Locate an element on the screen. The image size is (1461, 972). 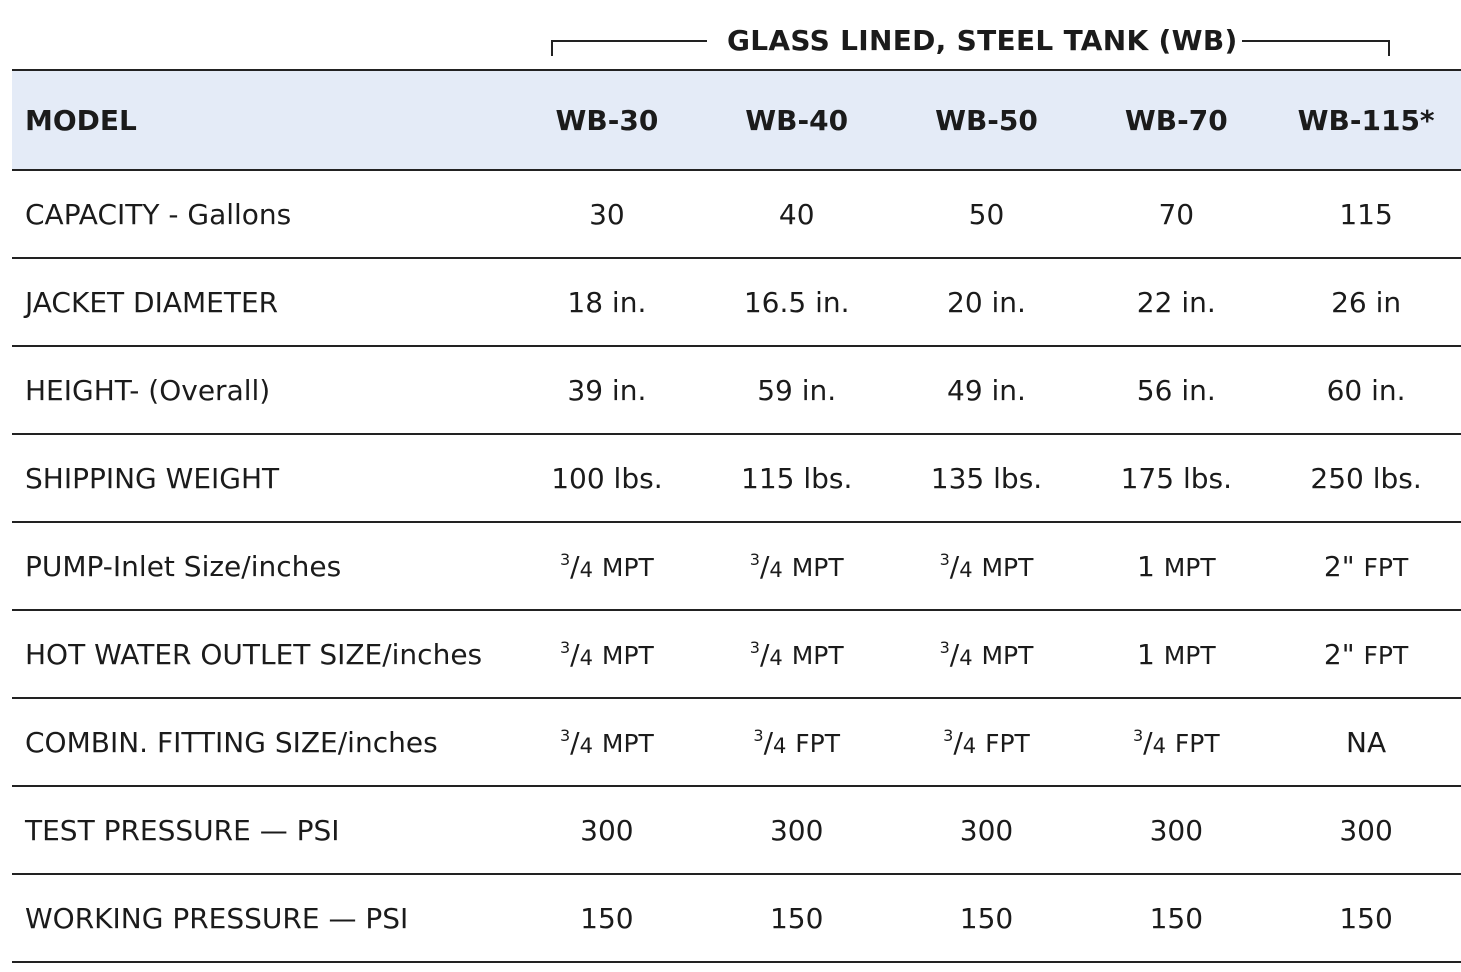
header-row: MODEL WB-30 WB-40 WB-50 WB-70 WB-115* is located at coordinates (736, 120).